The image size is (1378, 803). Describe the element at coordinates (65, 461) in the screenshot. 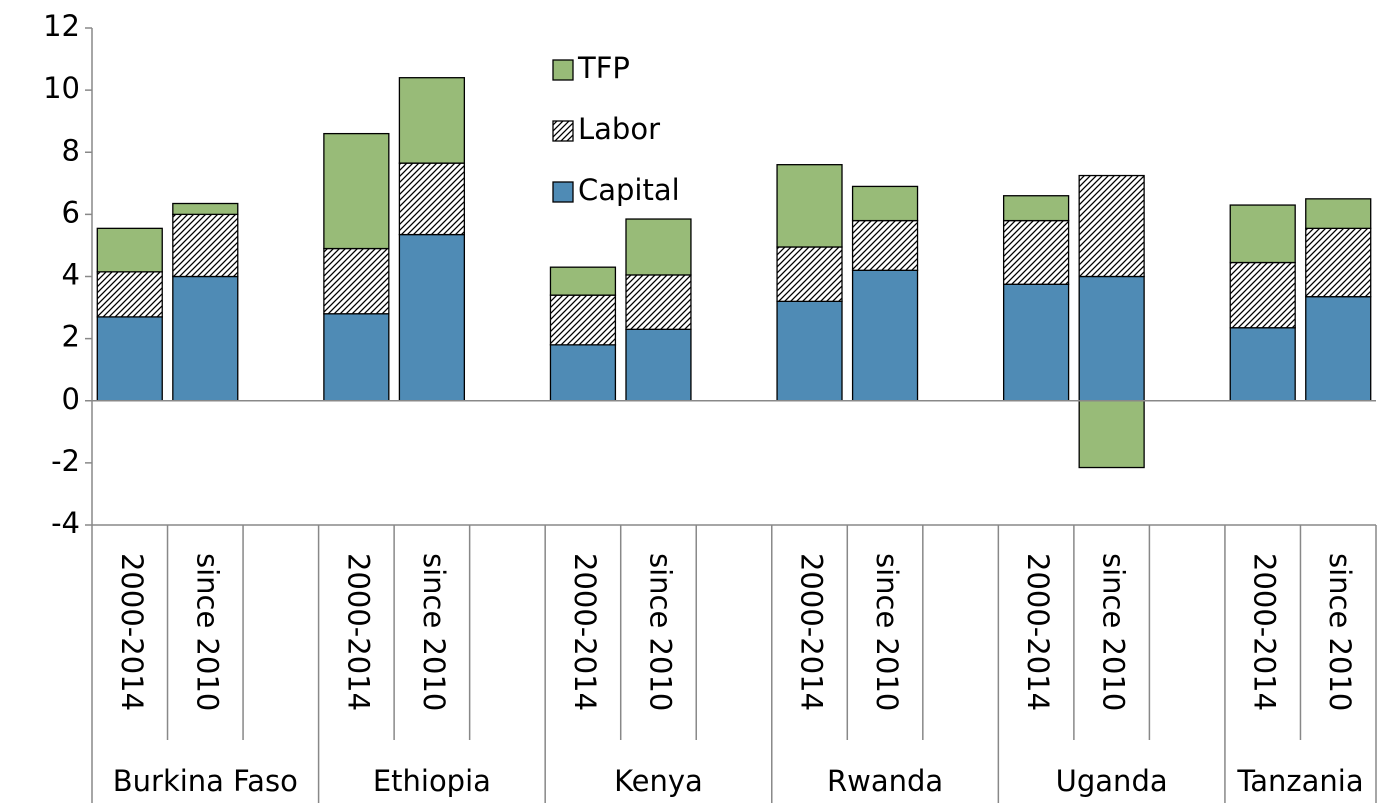

I see `y-tick-label: -2` at that location.